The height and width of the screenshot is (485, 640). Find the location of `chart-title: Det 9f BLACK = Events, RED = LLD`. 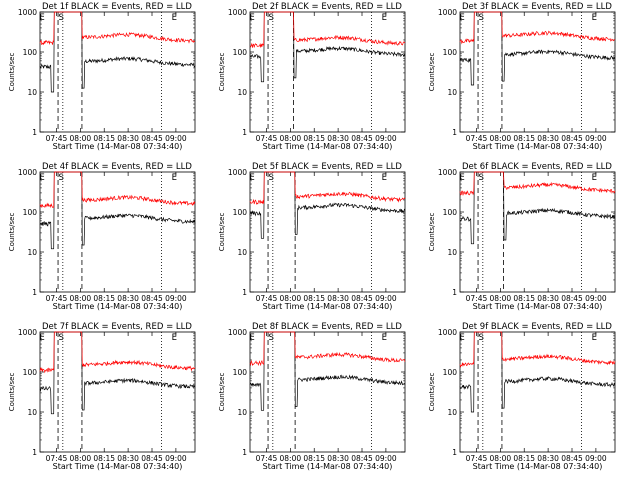

chart-title: Det 9f BLACK = Events, RED = LLD is located at coordinates (537, 327).